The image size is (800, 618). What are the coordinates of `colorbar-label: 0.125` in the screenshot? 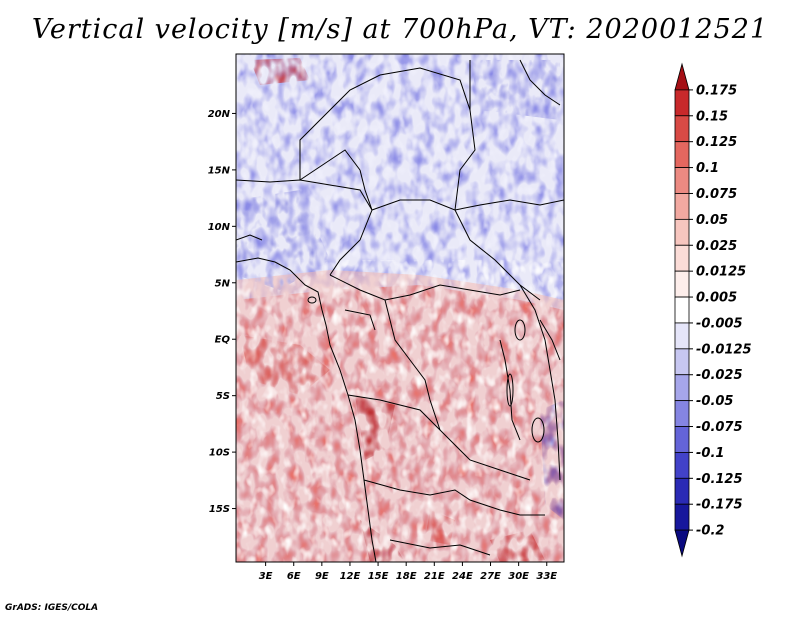 It's located at (716, 142).